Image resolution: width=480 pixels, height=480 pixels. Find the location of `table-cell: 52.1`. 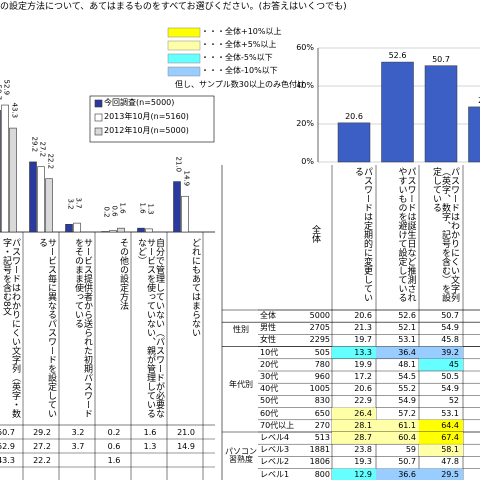

table-cell: 52.1 is located at coordinates (407, 328).